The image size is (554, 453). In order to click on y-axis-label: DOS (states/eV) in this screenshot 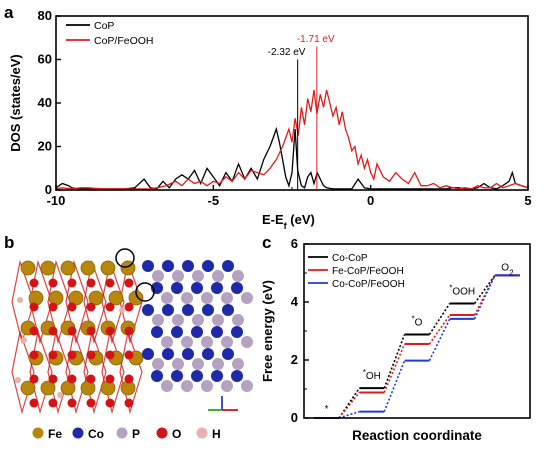, I will do `click(15, 103)`.